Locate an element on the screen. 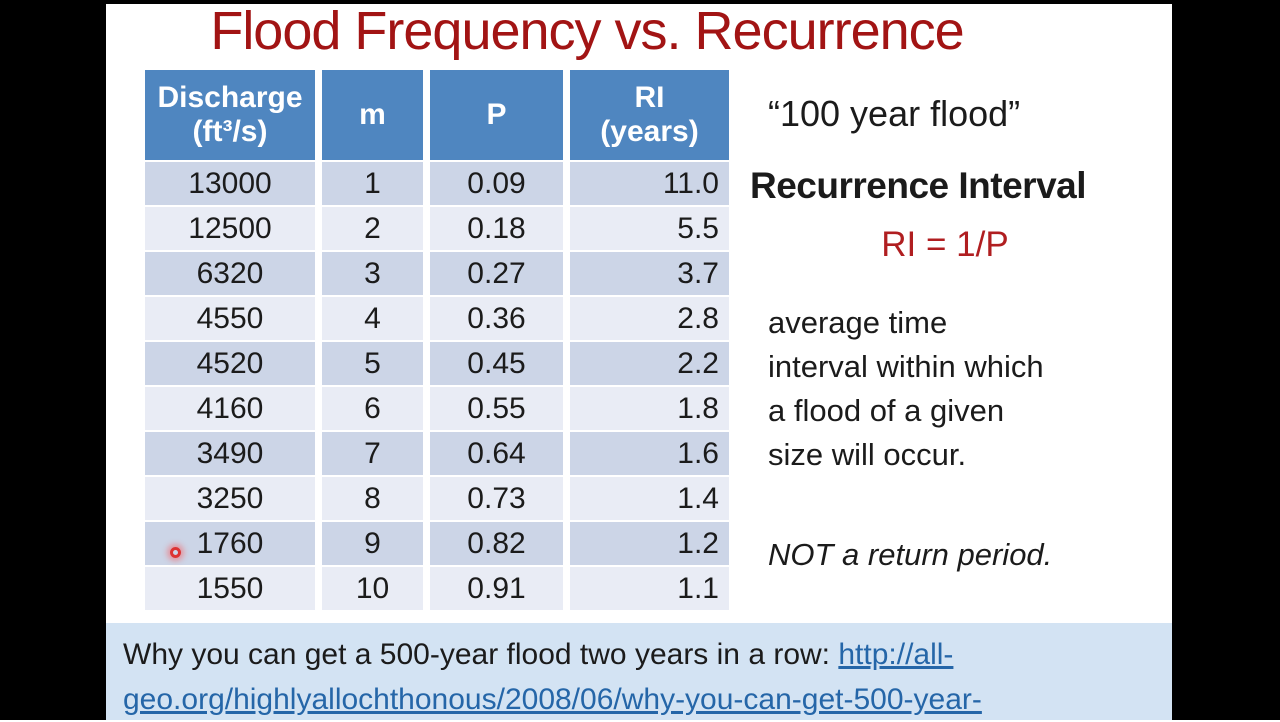  table-cell: 1550 is located at coordinates (230, 588).